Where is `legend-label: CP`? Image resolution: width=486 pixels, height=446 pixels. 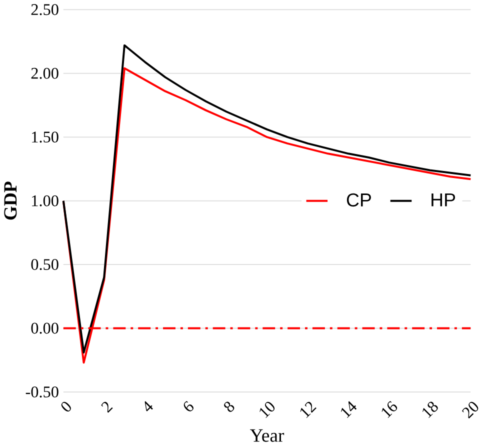 legend-label: CP is located at coordinates (358, 200).